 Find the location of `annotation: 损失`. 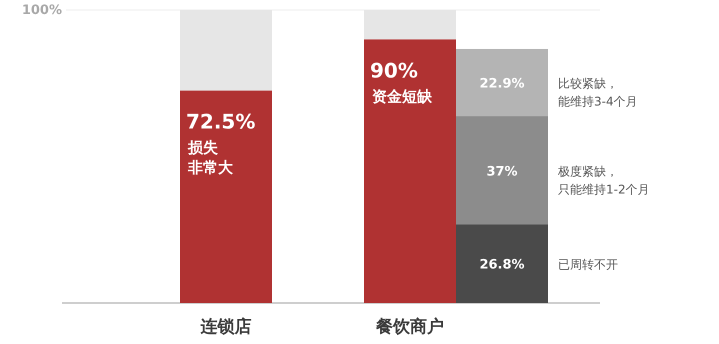

annotation: 损失 is located at coordinates (202, 147).